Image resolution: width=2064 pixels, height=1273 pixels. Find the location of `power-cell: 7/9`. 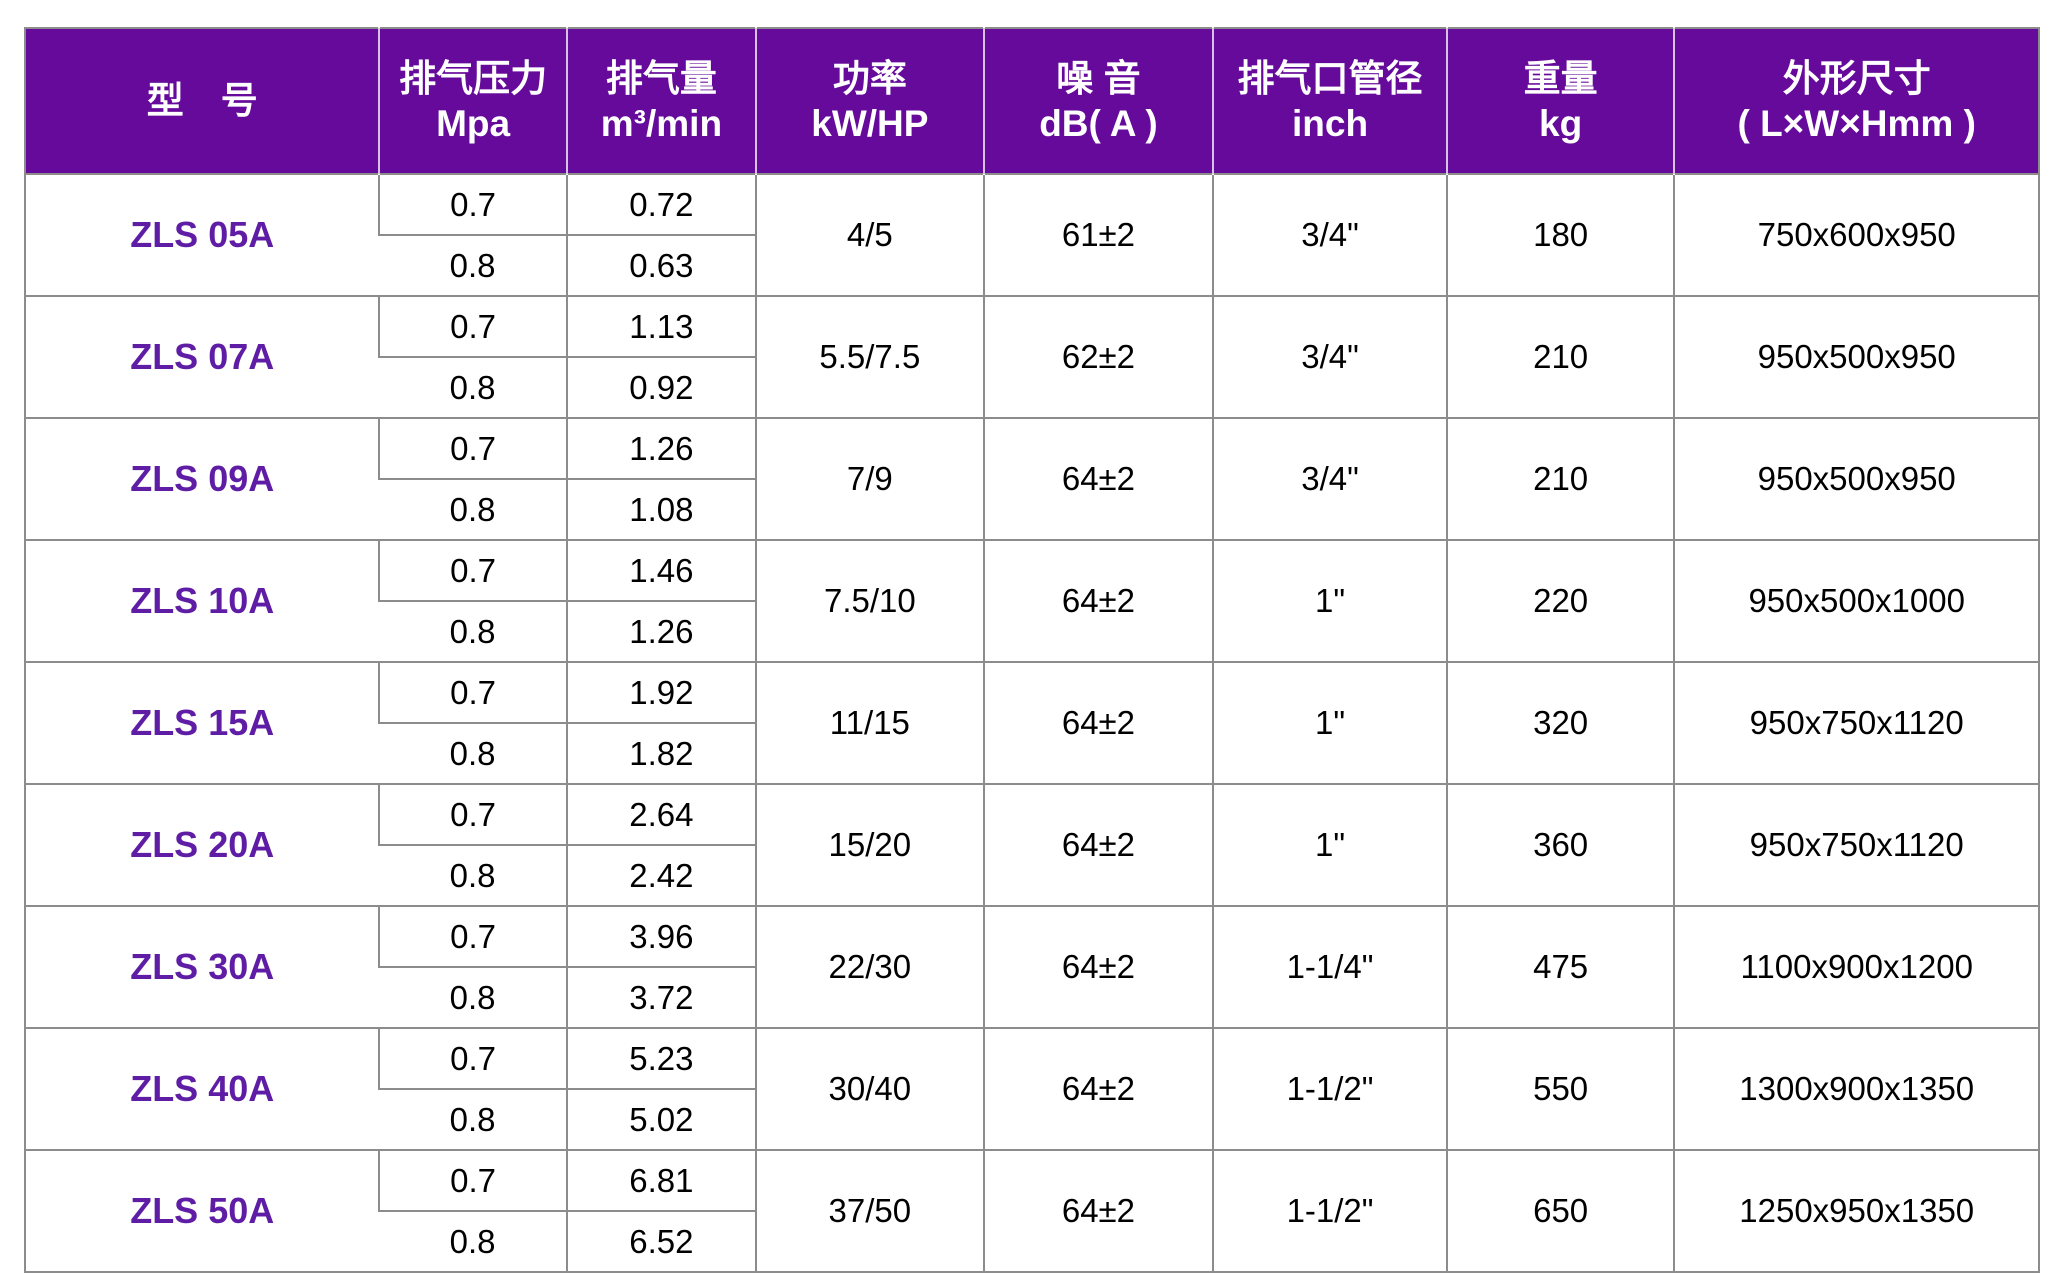

power-cell: 7/9 is located at coordinates (869, 479).